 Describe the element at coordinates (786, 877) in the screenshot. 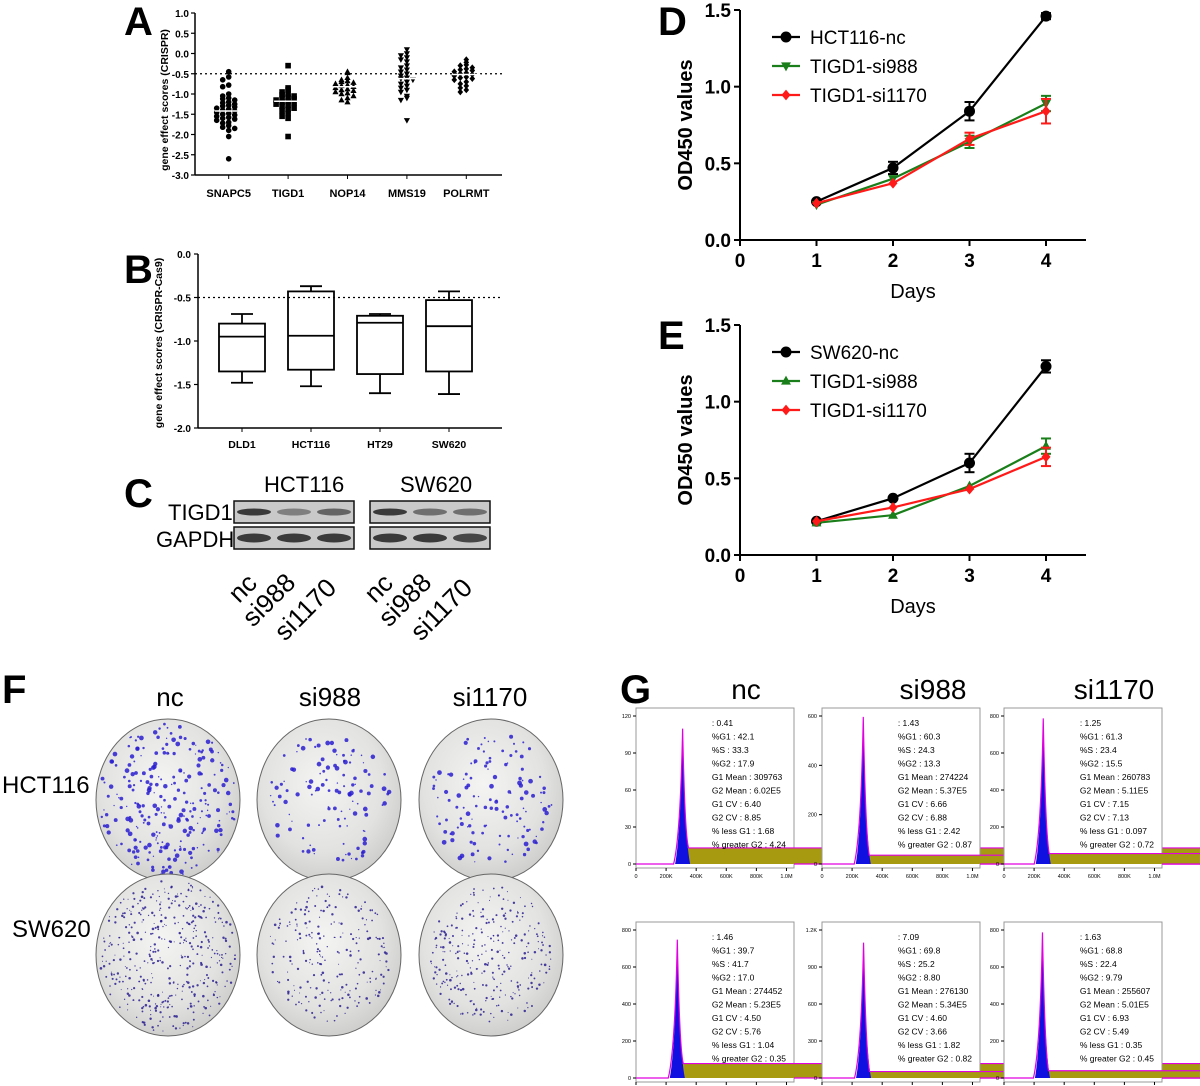

I see `x-tick-label: 1.0M` at that location.